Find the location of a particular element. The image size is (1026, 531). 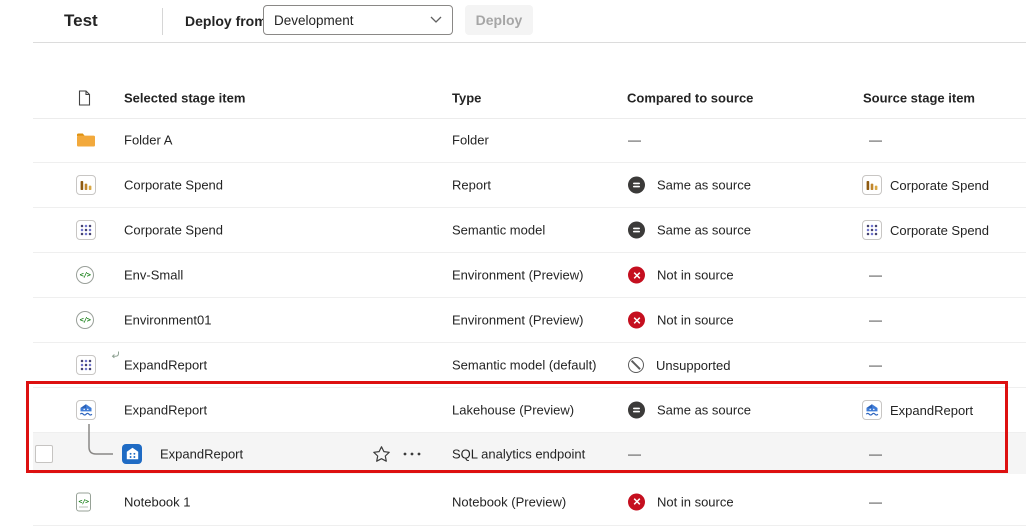

header-compared-to-source: Compared to source is located at coordinates (690, 98).